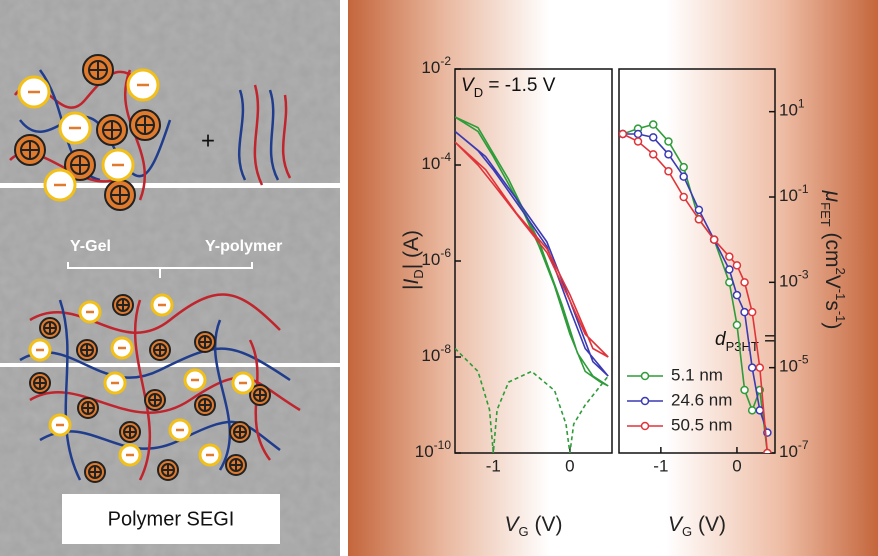 The height and width of the screenshot is (556, 878). What do you see at coordinates (803, 189) in the screenshot?
I see `tick-exponent: -1` at bounding box center [803, 189].